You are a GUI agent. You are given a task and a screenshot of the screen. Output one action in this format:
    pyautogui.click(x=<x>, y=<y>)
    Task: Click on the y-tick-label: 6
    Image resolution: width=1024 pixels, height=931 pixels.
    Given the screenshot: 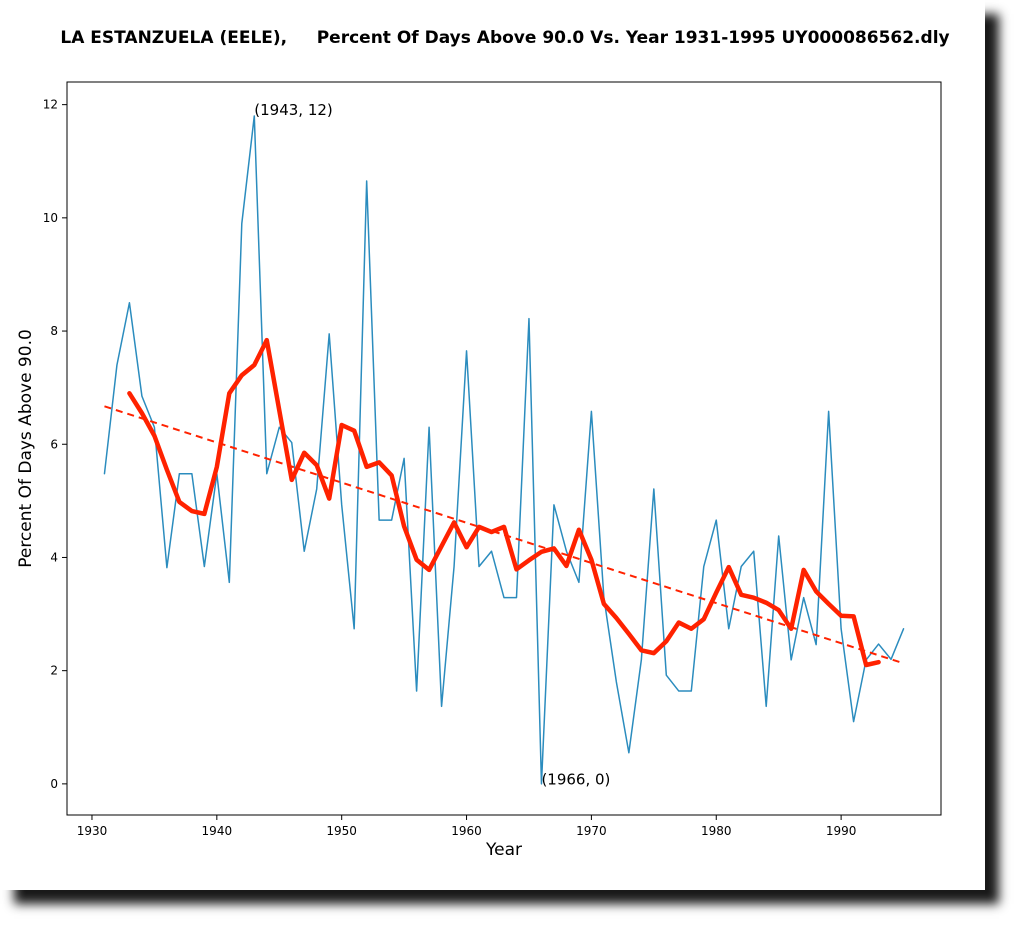 What is the action you would take?
    pyautogui.click(x=54, y=444)
    